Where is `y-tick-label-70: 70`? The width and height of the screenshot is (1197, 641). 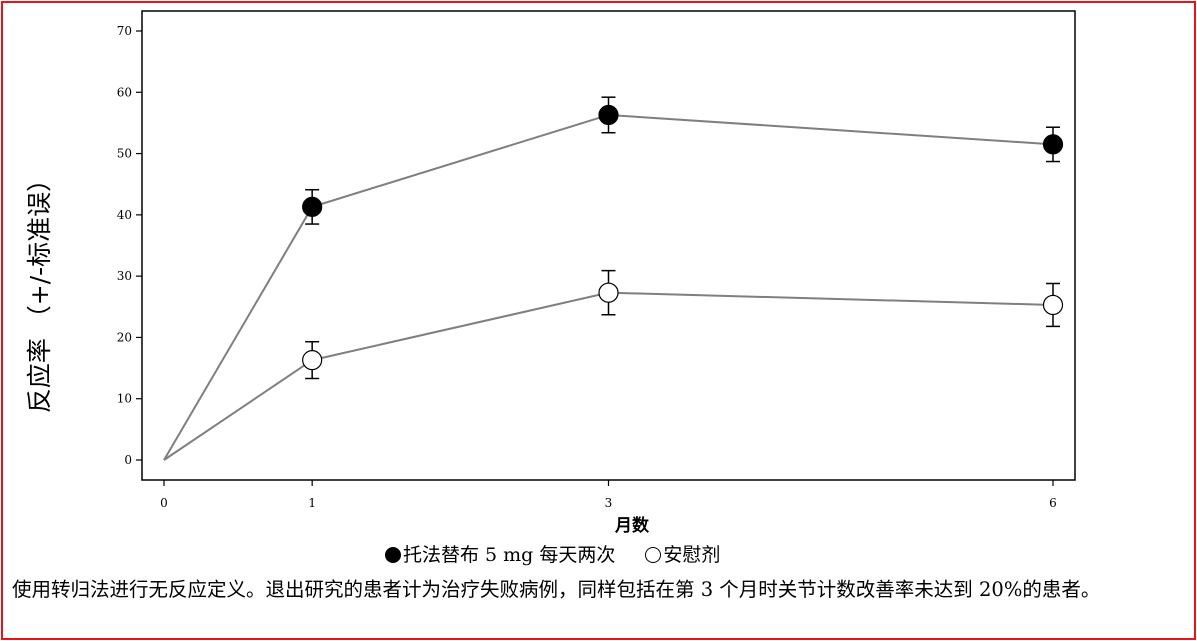 y-tick-label-70: 70 is located at coordinates (124, 31).